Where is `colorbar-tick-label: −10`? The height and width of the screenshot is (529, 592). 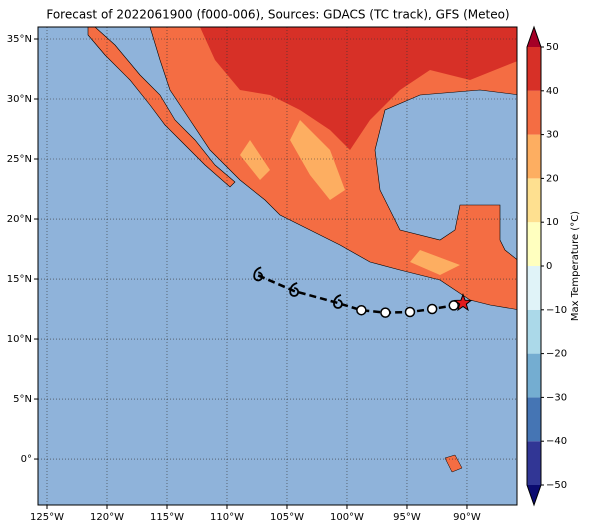 colorbar-tick-label: −10 is located at coordinates (556, 310).